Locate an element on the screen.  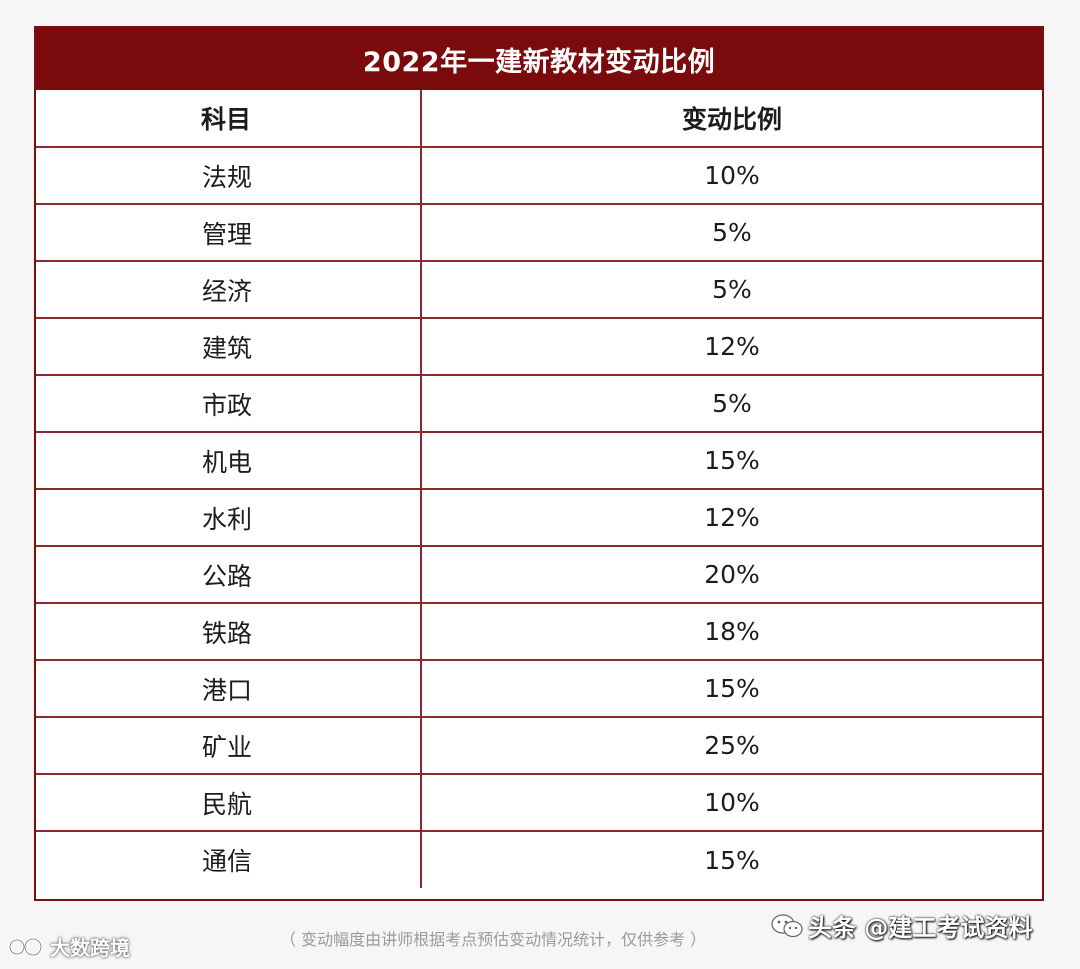
watermark-left: 大数跨境 is located at coordinates (69, 946).